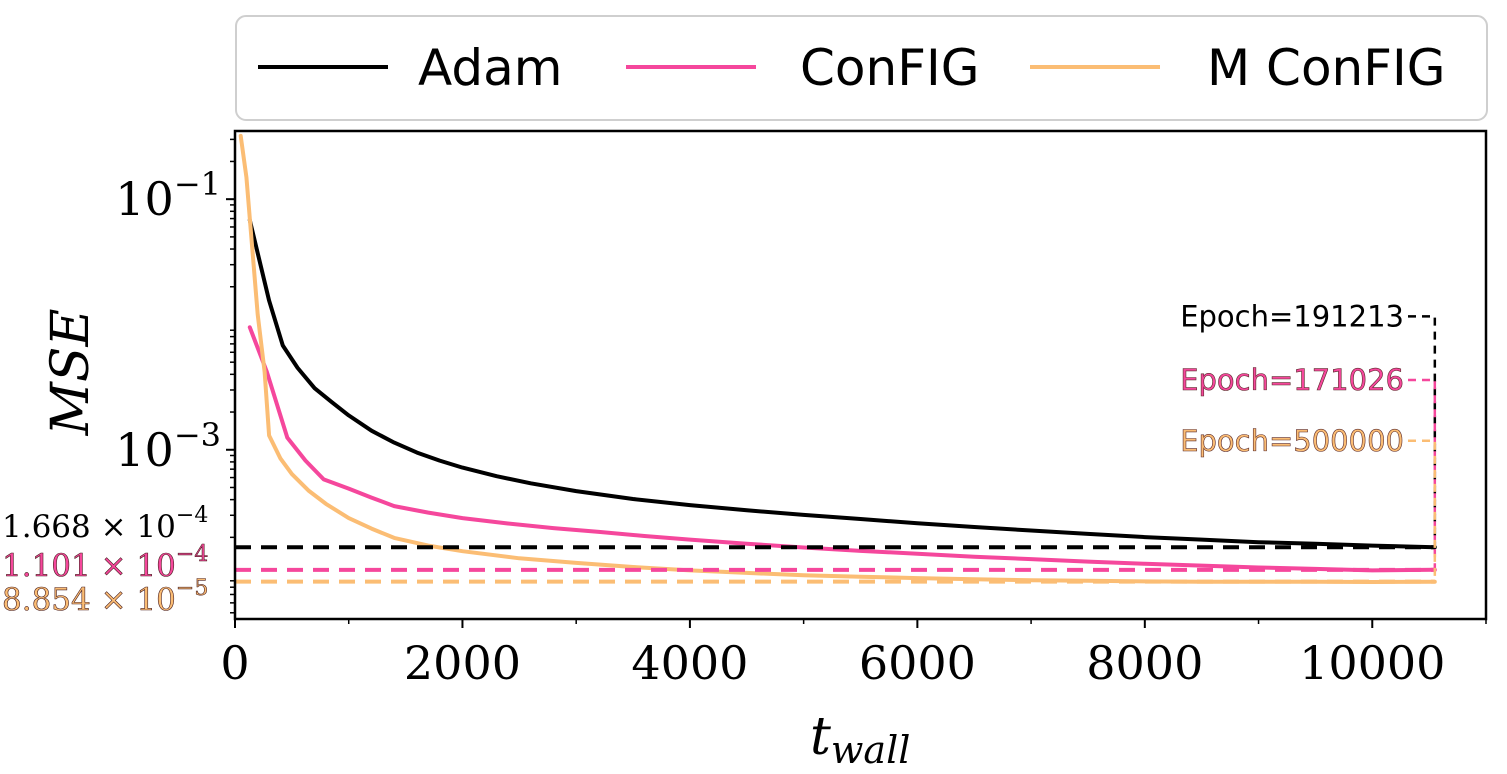  I want to click on epoch-label-3: Epoch=500000, so click(1292, 441).